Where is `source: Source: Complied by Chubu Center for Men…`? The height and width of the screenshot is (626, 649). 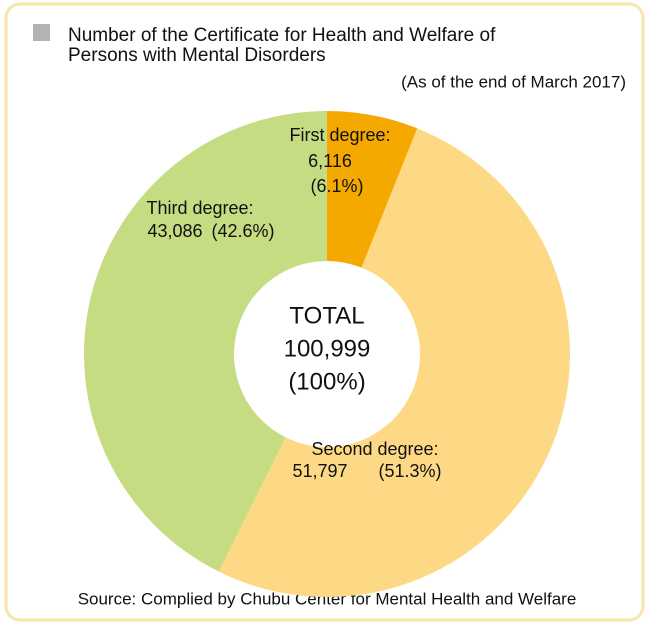
source: Source: Complied by Chubu Center for Men… is located at coordinates (327, 598).